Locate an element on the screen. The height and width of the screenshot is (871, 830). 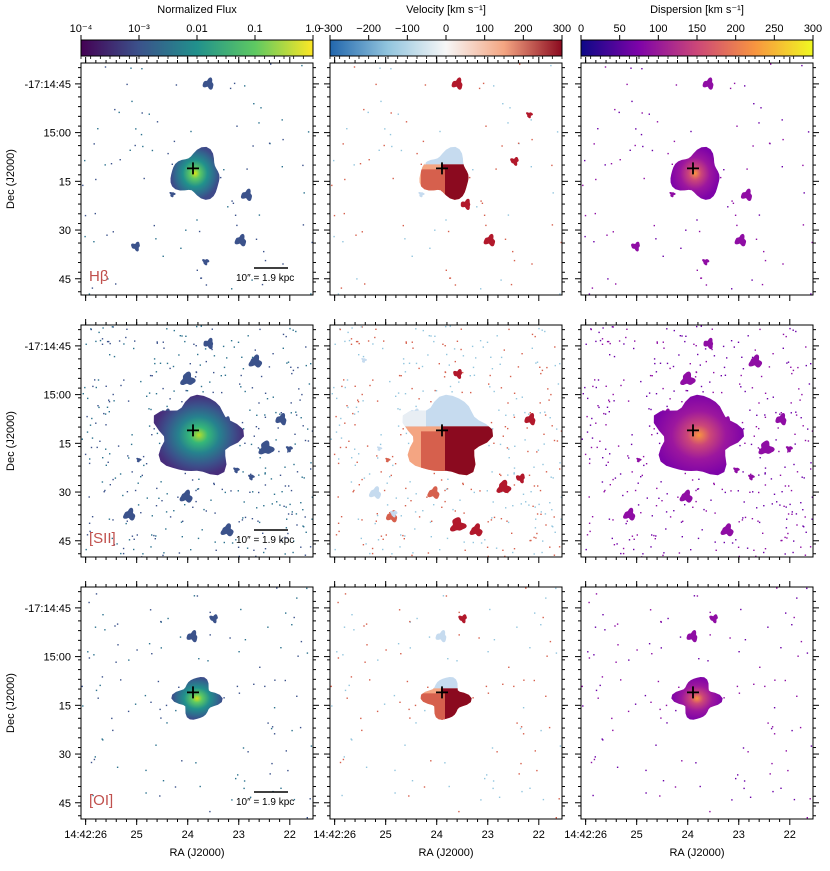
scale-bar-label: 10″ = 1.9 kpc is located at coordinates (265, 278).